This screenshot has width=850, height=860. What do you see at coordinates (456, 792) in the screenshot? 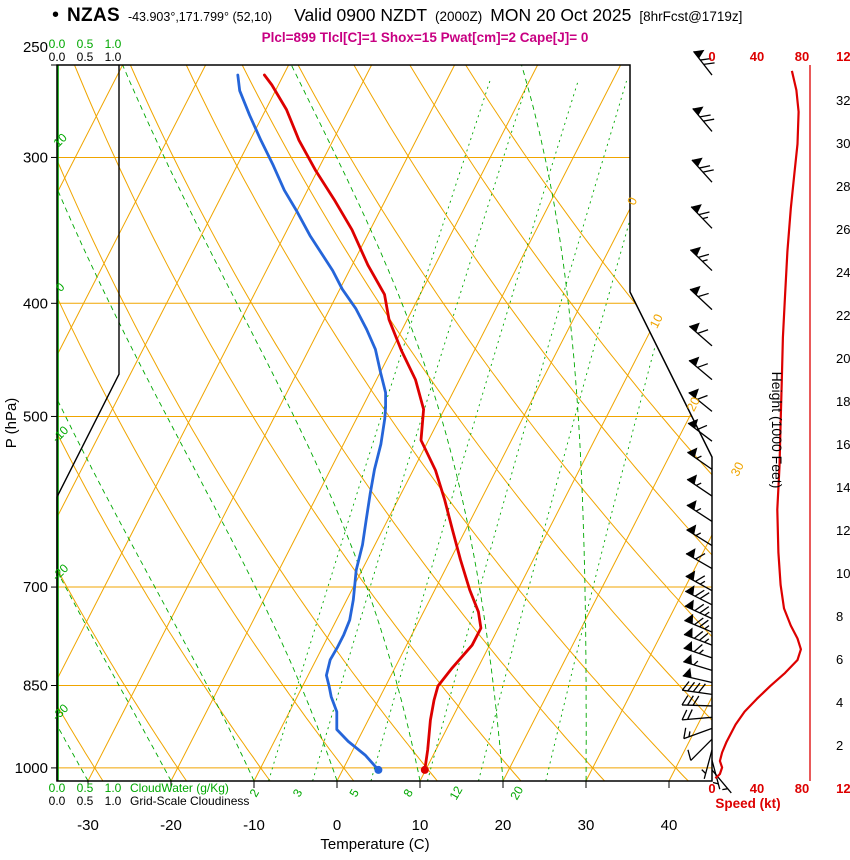
I see `mixing-ratio-label: 12` at bounding box center [456, 792].